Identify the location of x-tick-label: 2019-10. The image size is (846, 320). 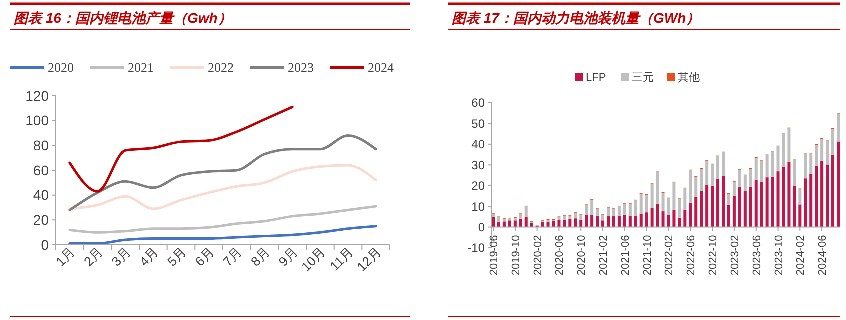
(516, 255).